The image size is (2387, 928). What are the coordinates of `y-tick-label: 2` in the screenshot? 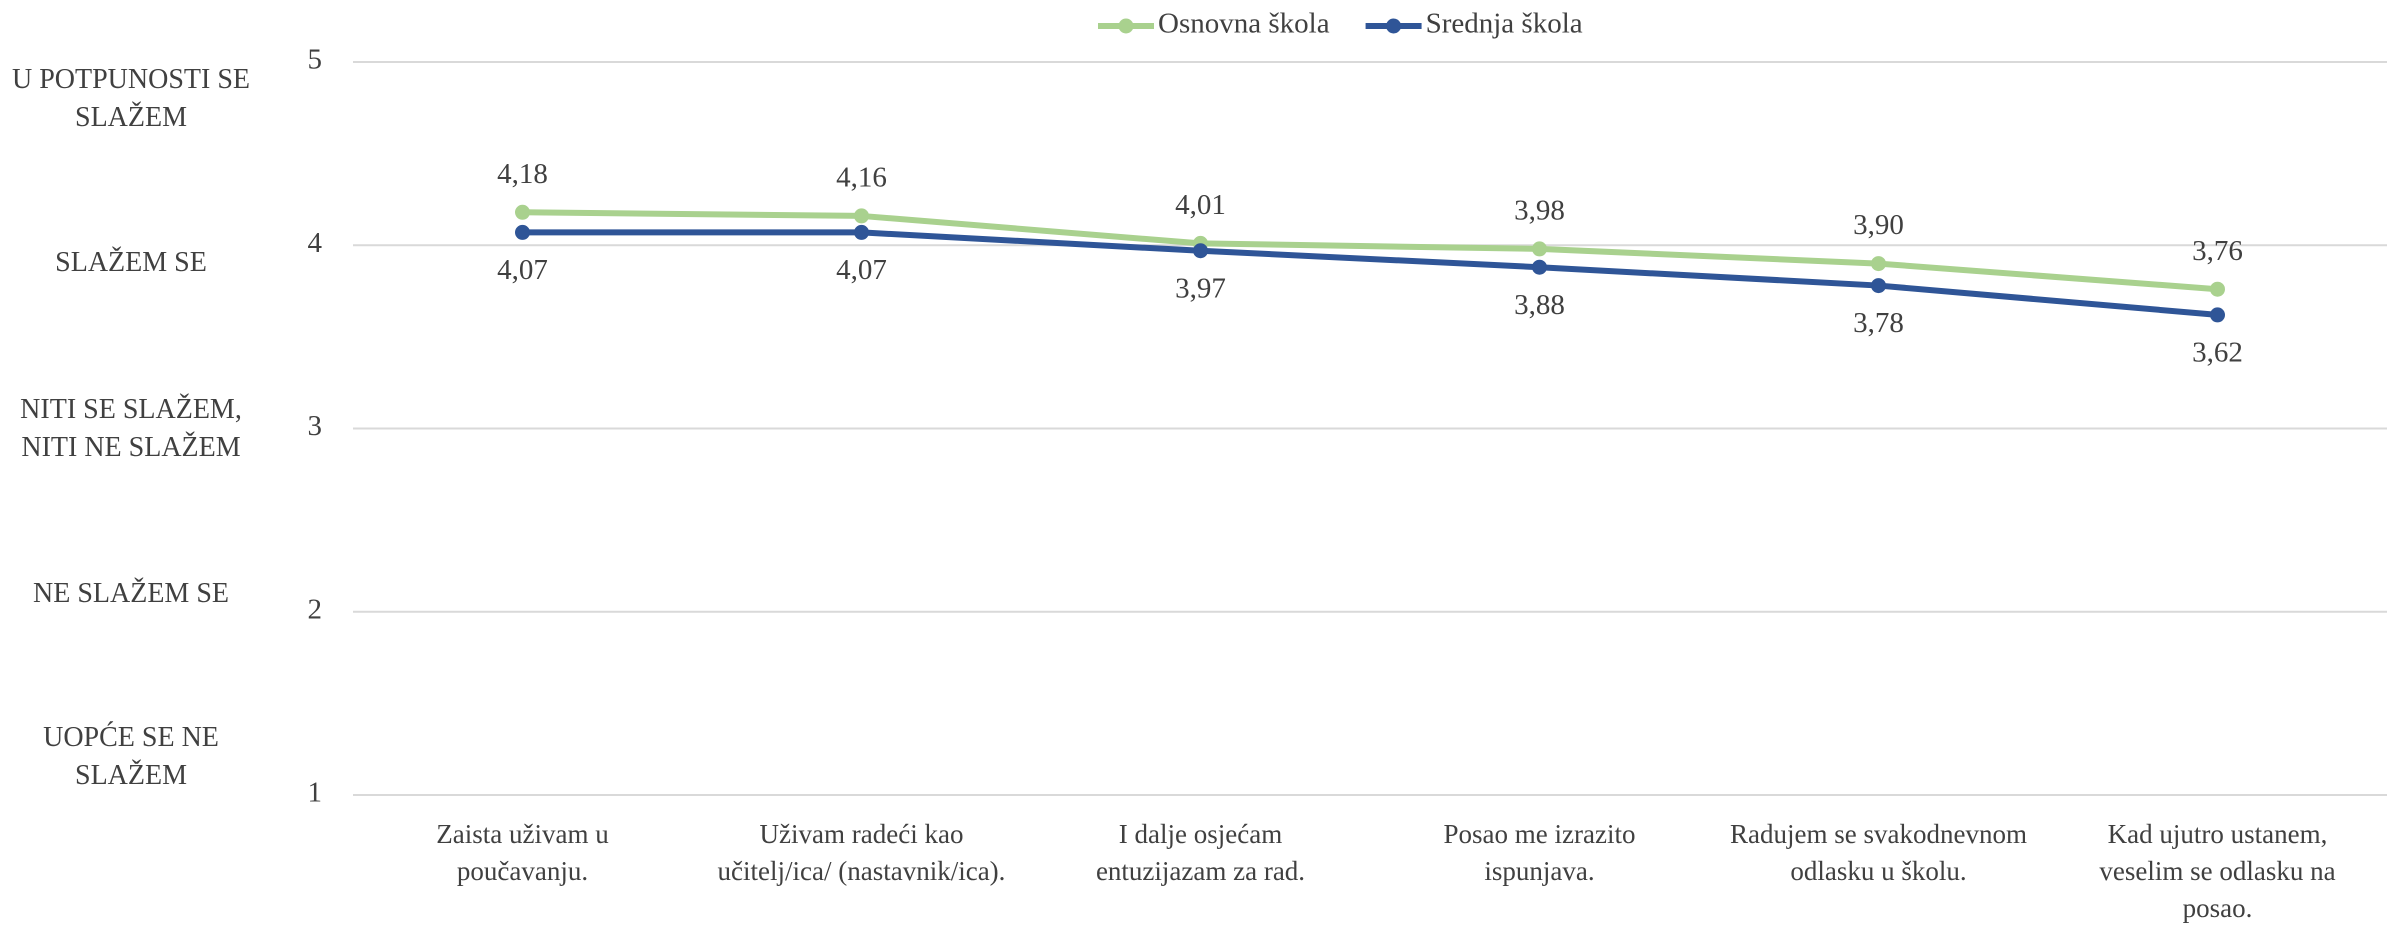 It's located at (315, 609).